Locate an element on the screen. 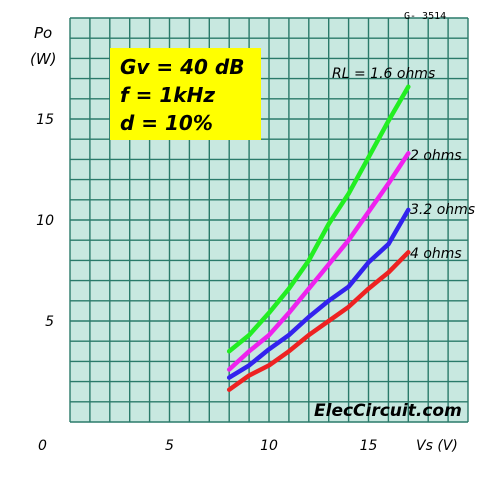 The image size is (500, 484). y-axis-unit: (W) is located at coordinates (43, 59).